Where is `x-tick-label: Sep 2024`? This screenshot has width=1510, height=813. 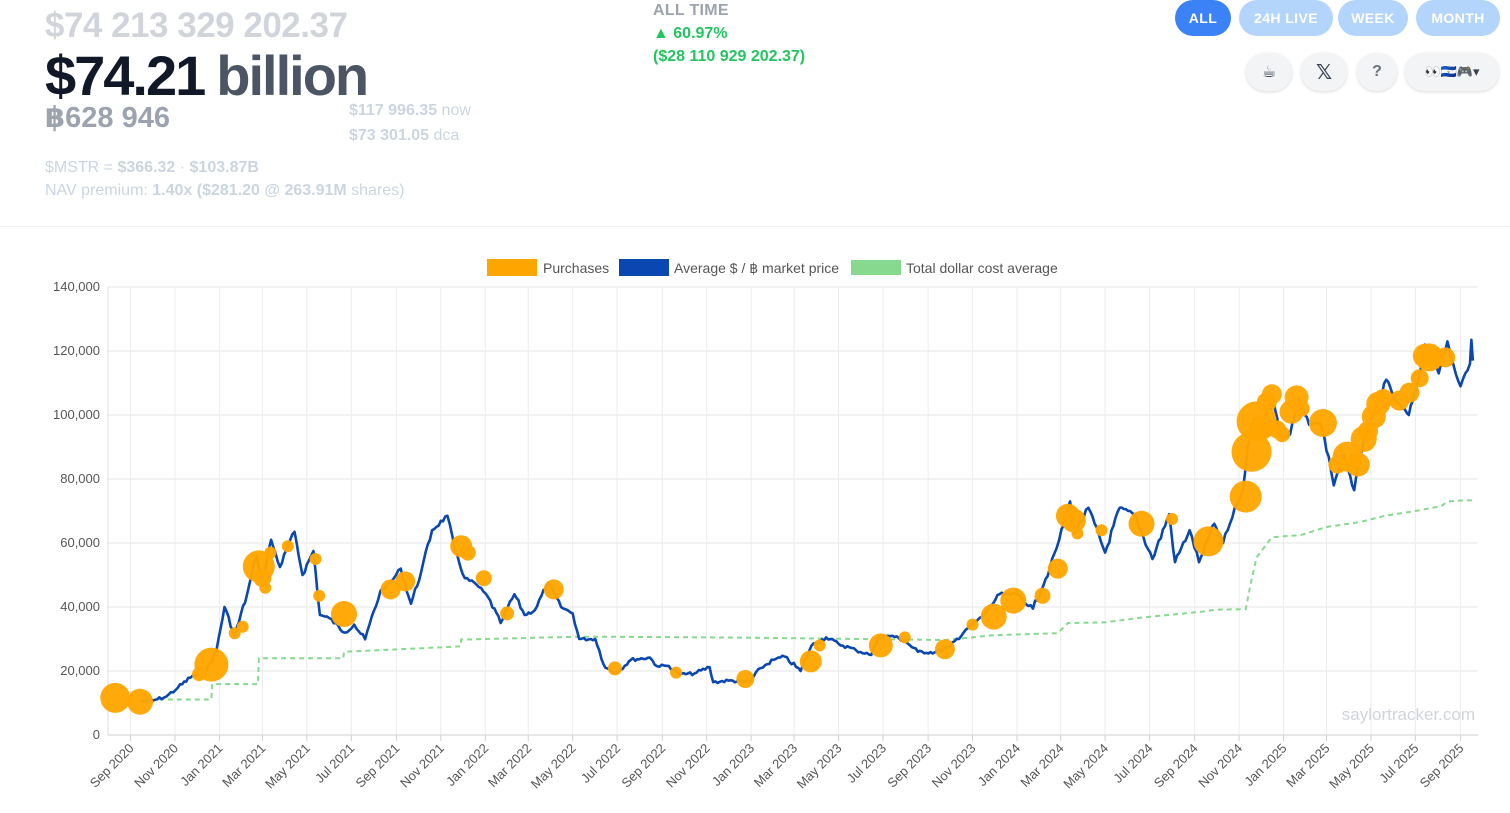
x-tick-label: Sep 2024 is located at coordinates (1176, 766).